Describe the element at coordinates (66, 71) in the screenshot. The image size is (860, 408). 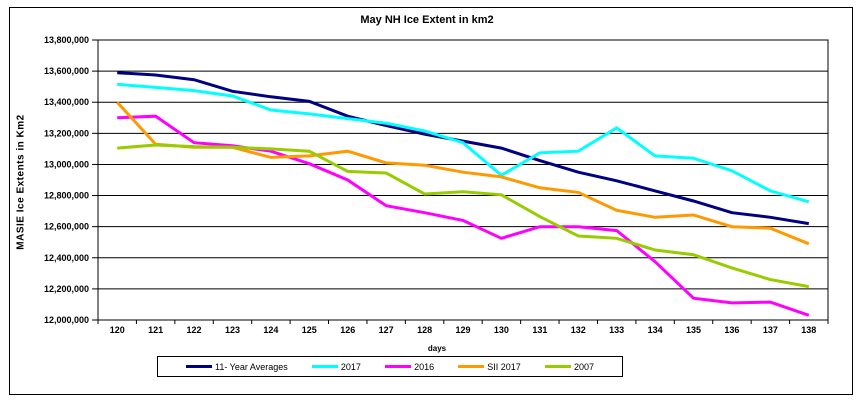
I see `y-tick-label: 13,600,000` at that location.